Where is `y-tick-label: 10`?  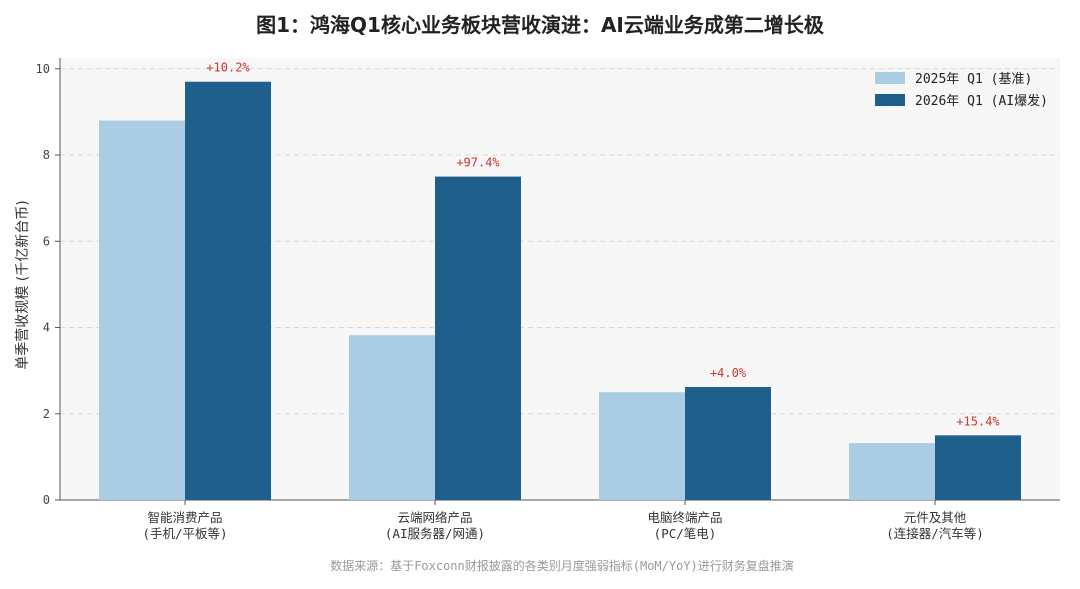
y-tick-label: 10 is located at coordinates (43, 69).